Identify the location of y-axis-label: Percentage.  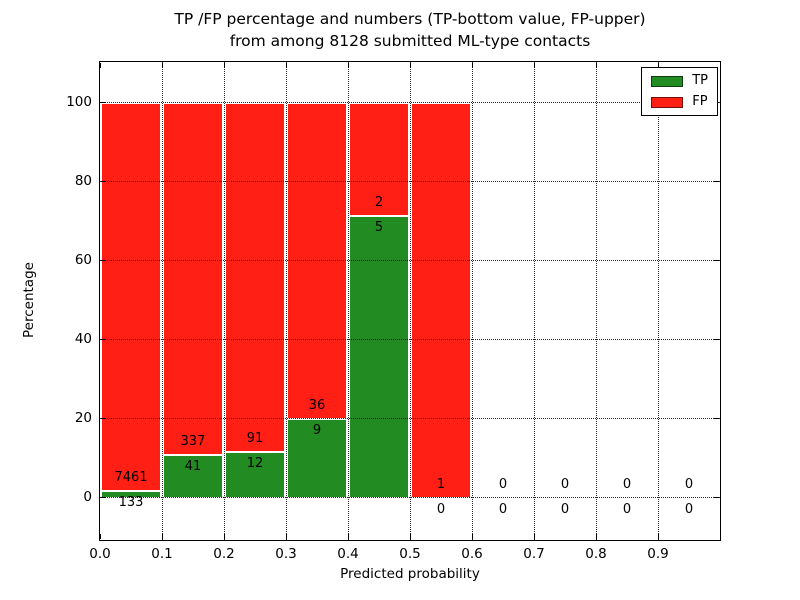
(29, 300).